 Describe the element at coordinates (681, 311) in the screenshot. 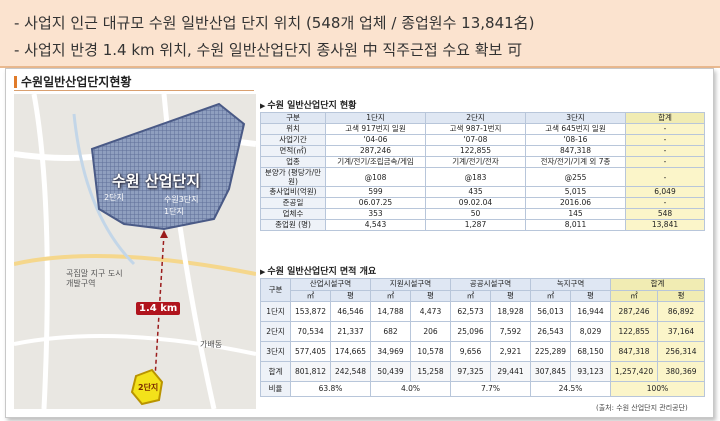

I see `table-cell: 86,892` at that location.